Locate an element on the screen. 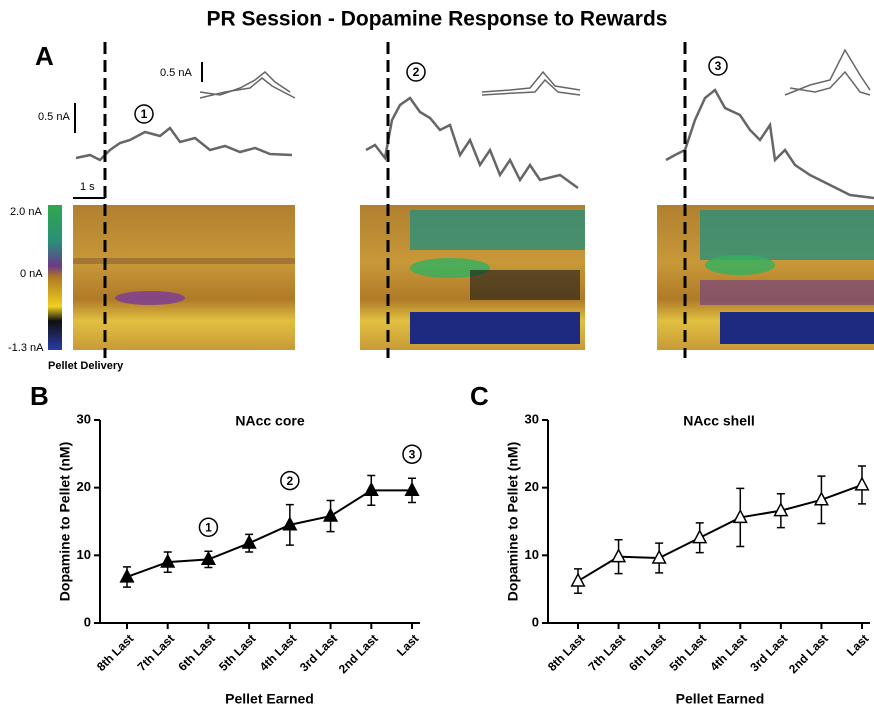  chart-title: NAcc shell is located at coordinates (719, 421).